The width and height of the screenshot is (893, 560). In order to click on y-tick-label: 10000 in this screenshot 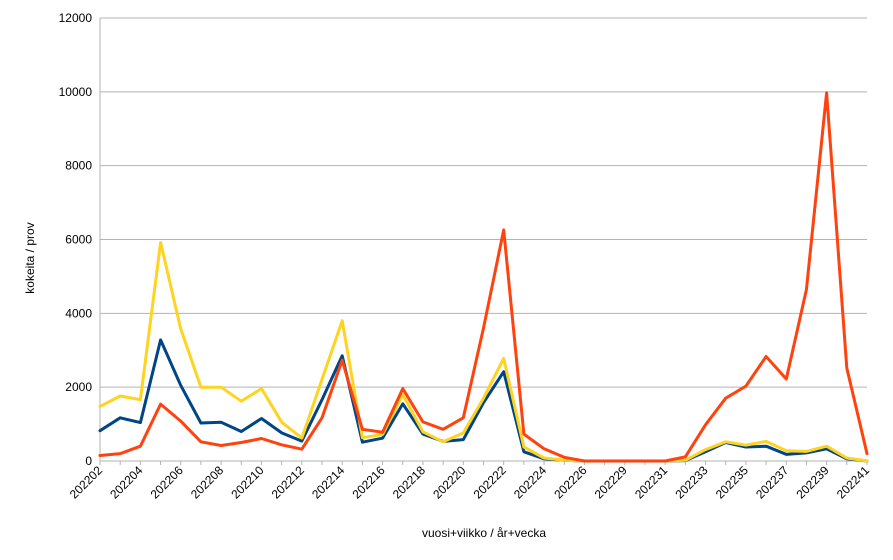, I will do `click(76, 92)`.